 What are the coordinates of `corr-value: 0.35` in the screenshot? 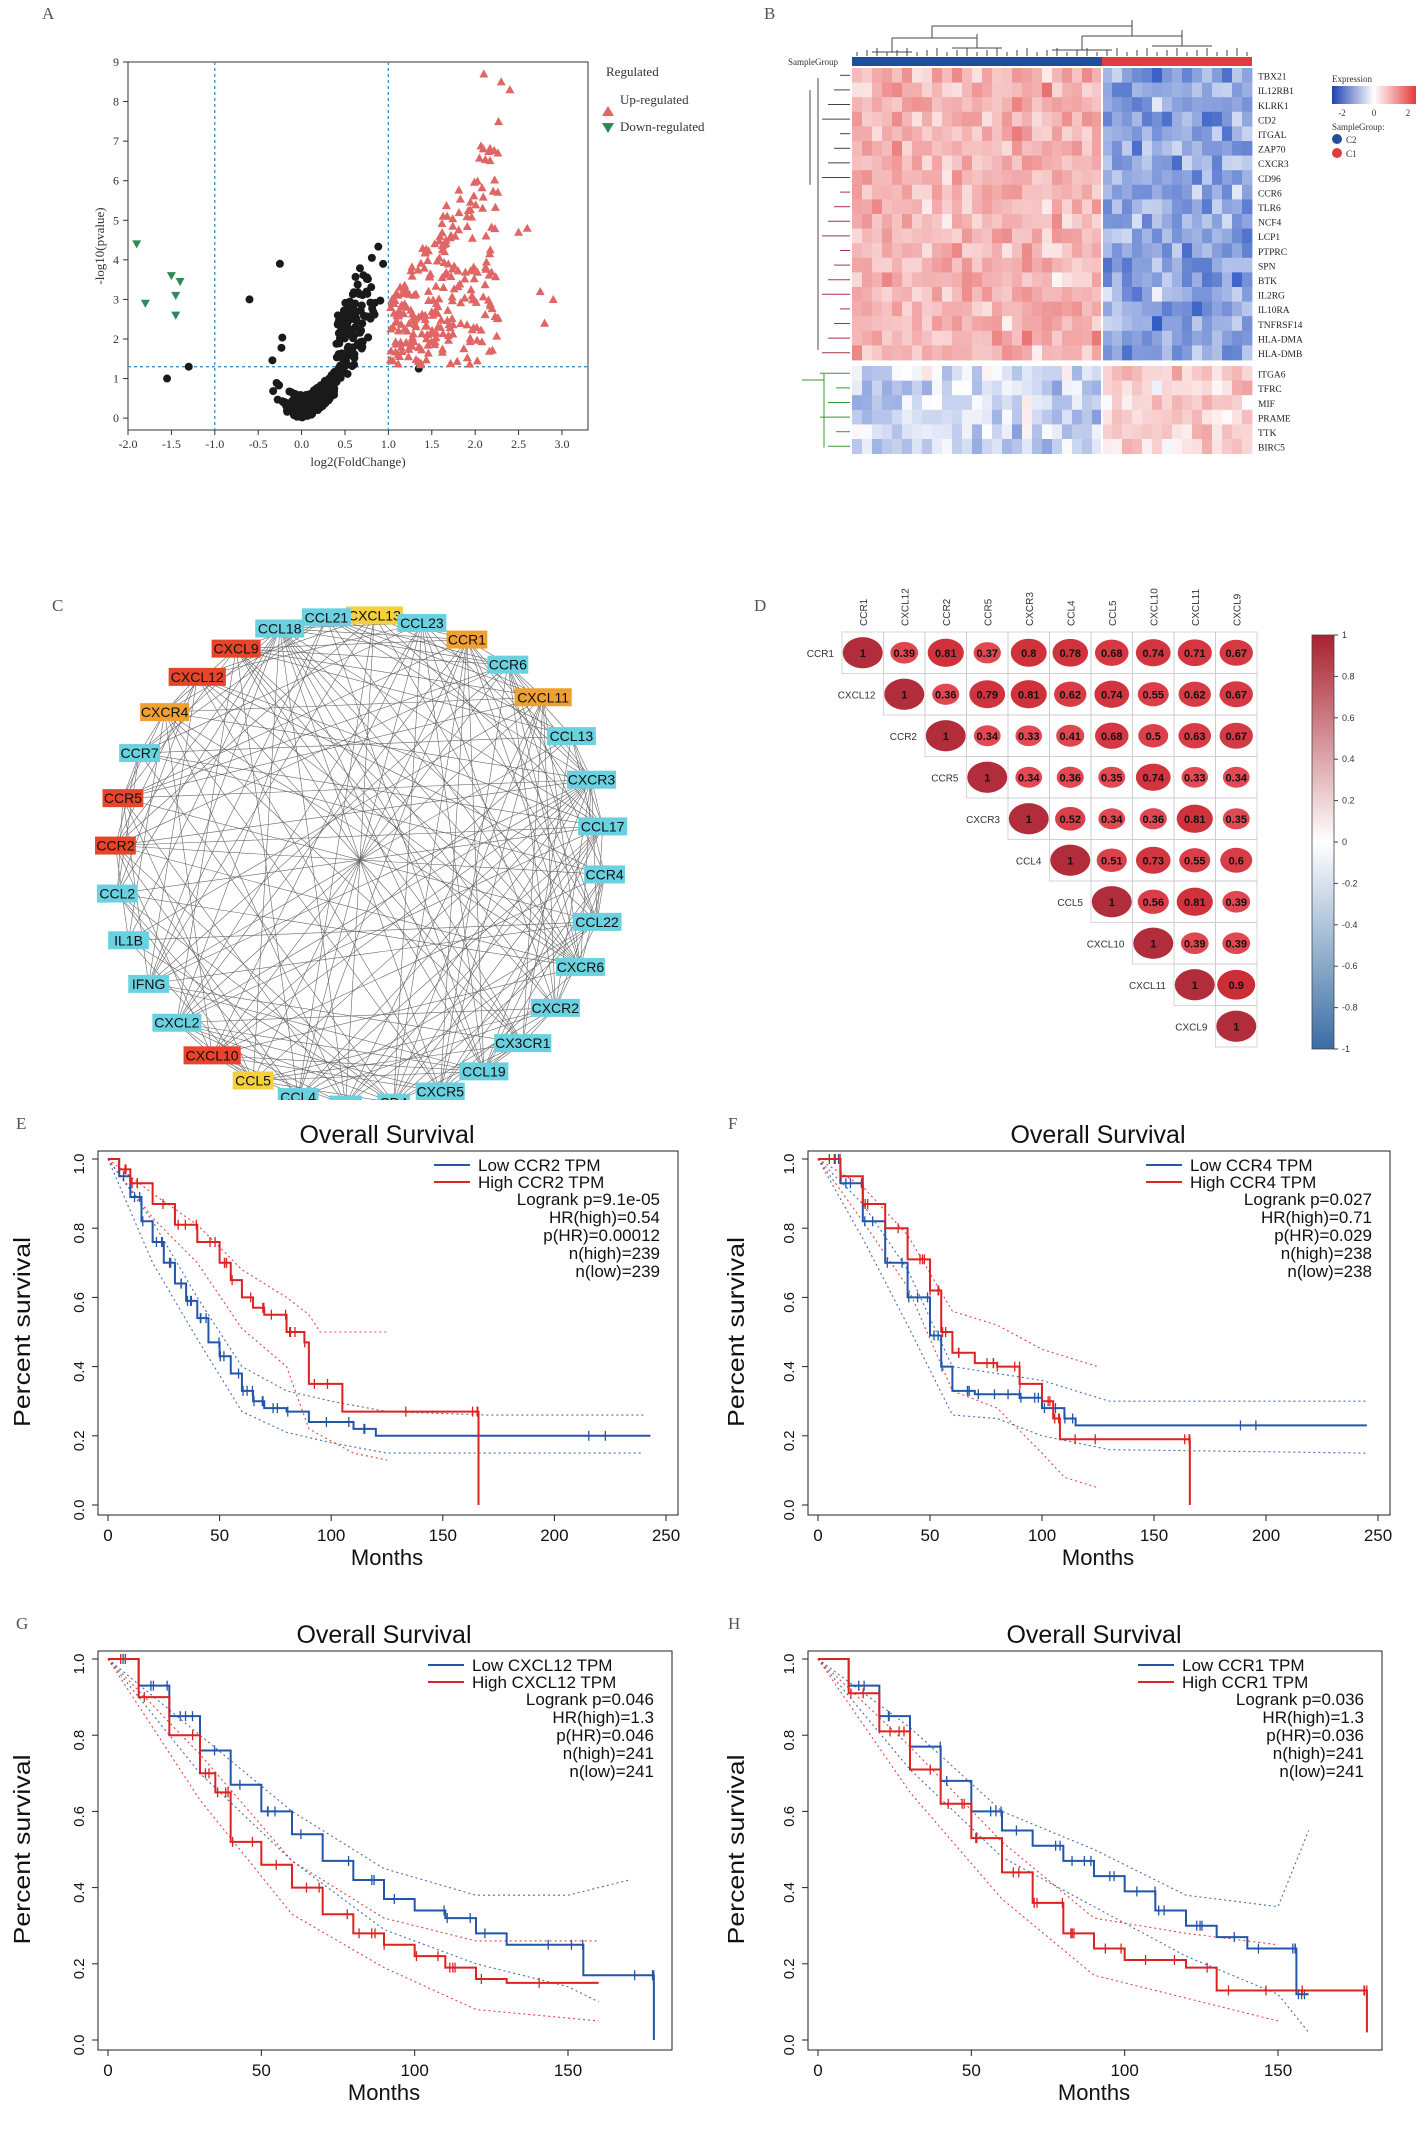 It's located at (1111, 778).